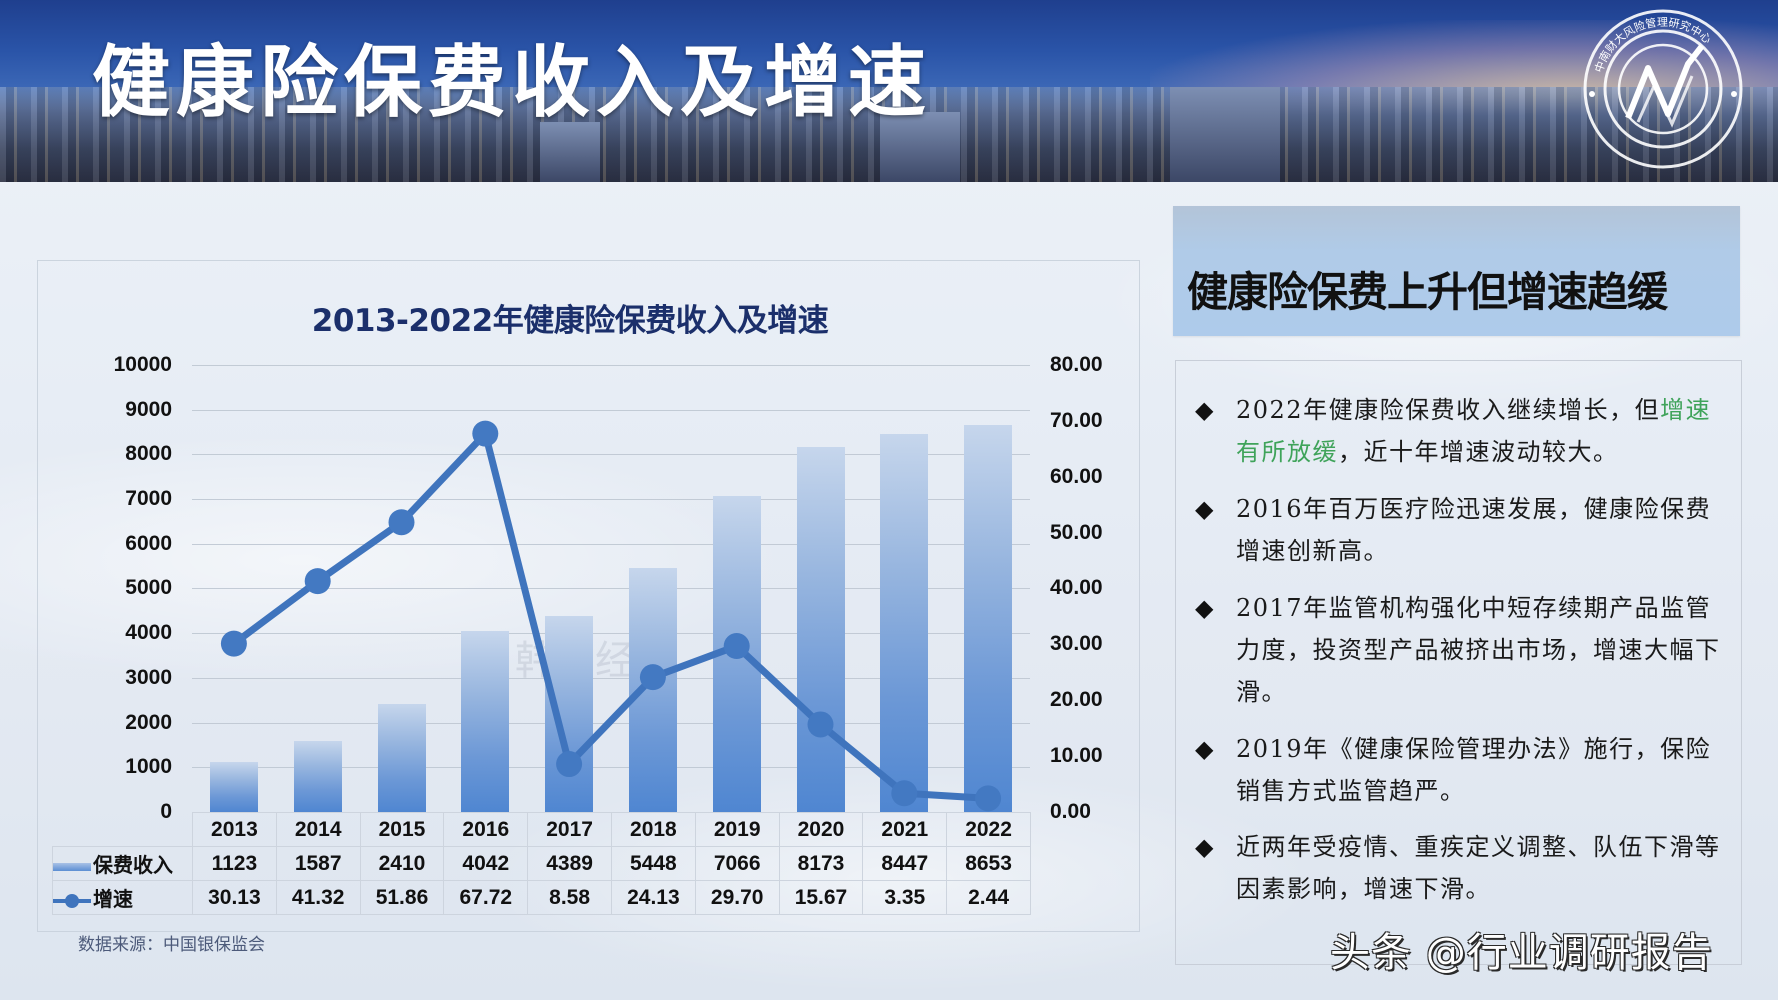 The image size is (1778, 1000). I want to click on left-axis-tick: 8000, so click(148, 453).